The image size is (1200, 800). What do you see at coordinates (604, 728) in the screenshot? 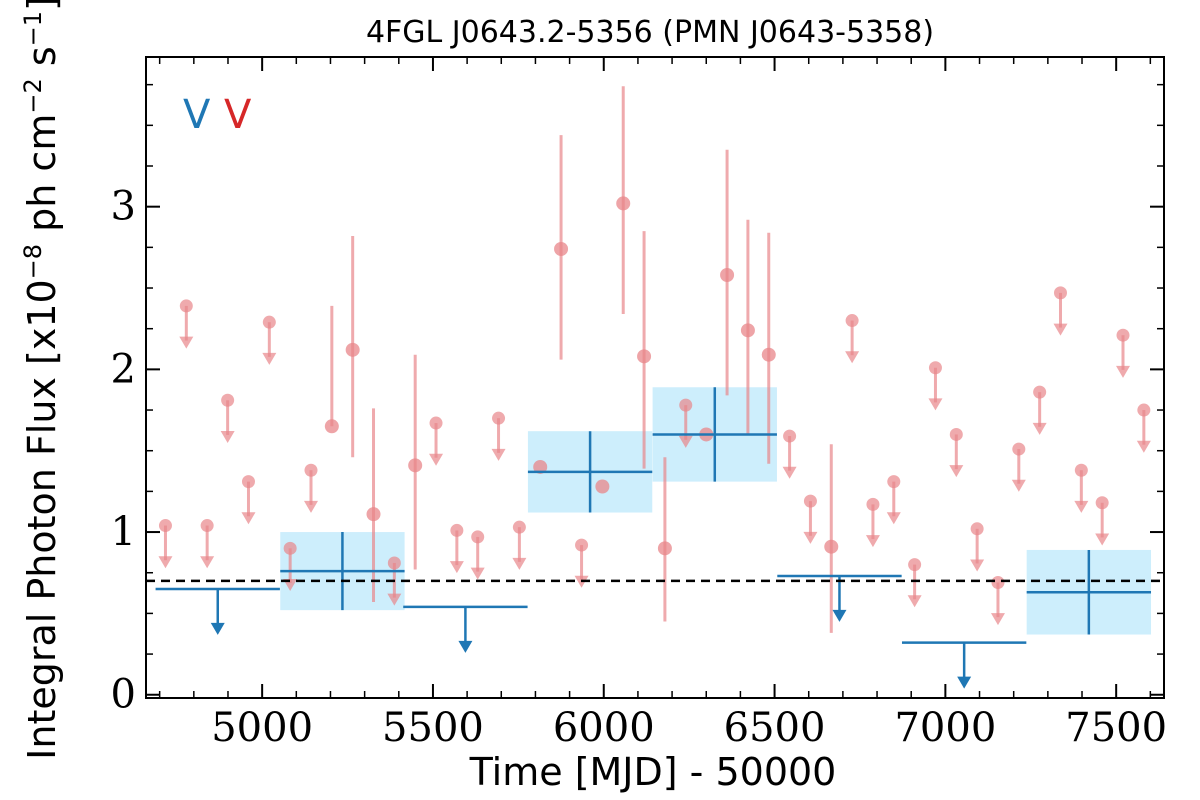
I see `x-tick-label: 6000` at bounding box center [604, 728].